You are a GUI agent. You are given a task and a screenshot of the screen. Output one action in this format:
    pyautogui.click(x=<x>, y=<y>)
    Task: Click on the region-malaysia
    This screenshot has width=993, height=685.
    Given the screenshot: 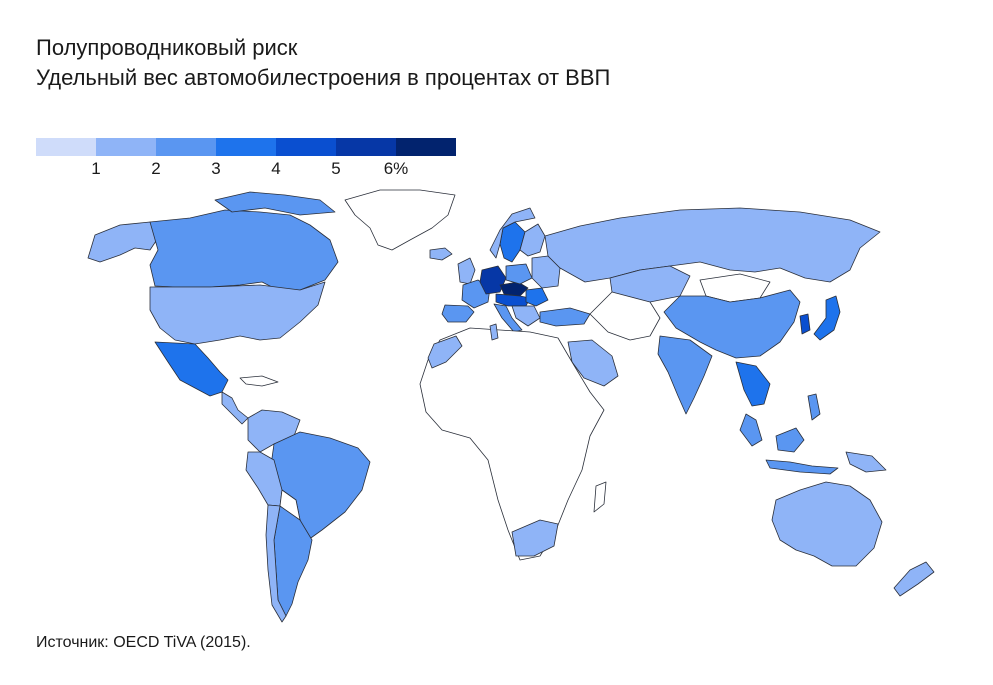 What is the action you would take?
    pyautogui.click(x=751, y=430)
    